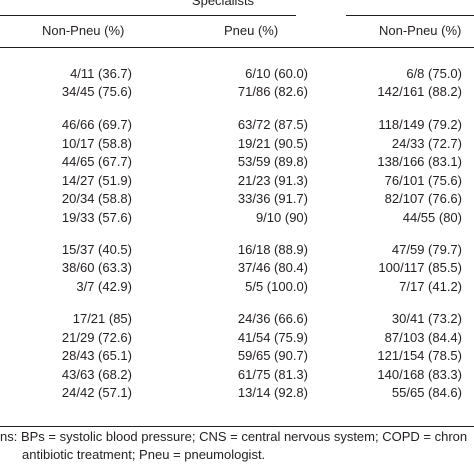  I want to click on non-pneu-cell: 21/29 (72.6), so click(96, 337).